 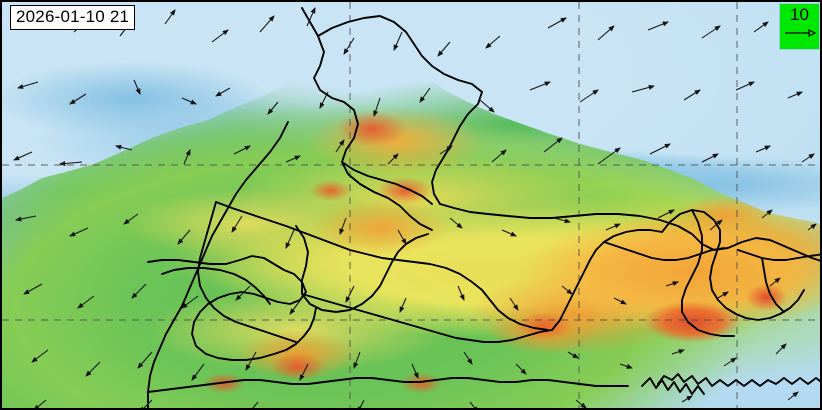 I want to click on legend-value-label: 10, so click(x=799, y=14).